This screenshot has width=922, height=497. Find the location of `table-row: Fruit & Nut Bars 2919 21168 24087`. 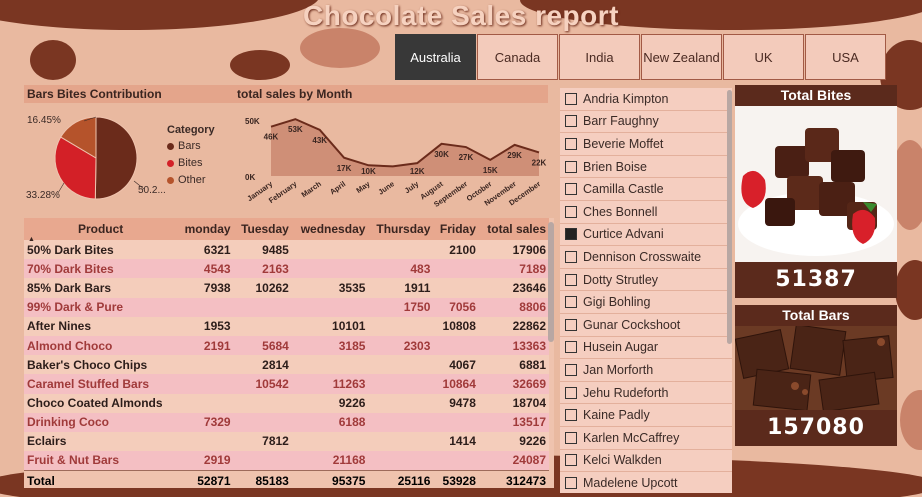

table-row: Fruit & Nut Bars 2919 21168 24087 is located at coordinates (286, 461).